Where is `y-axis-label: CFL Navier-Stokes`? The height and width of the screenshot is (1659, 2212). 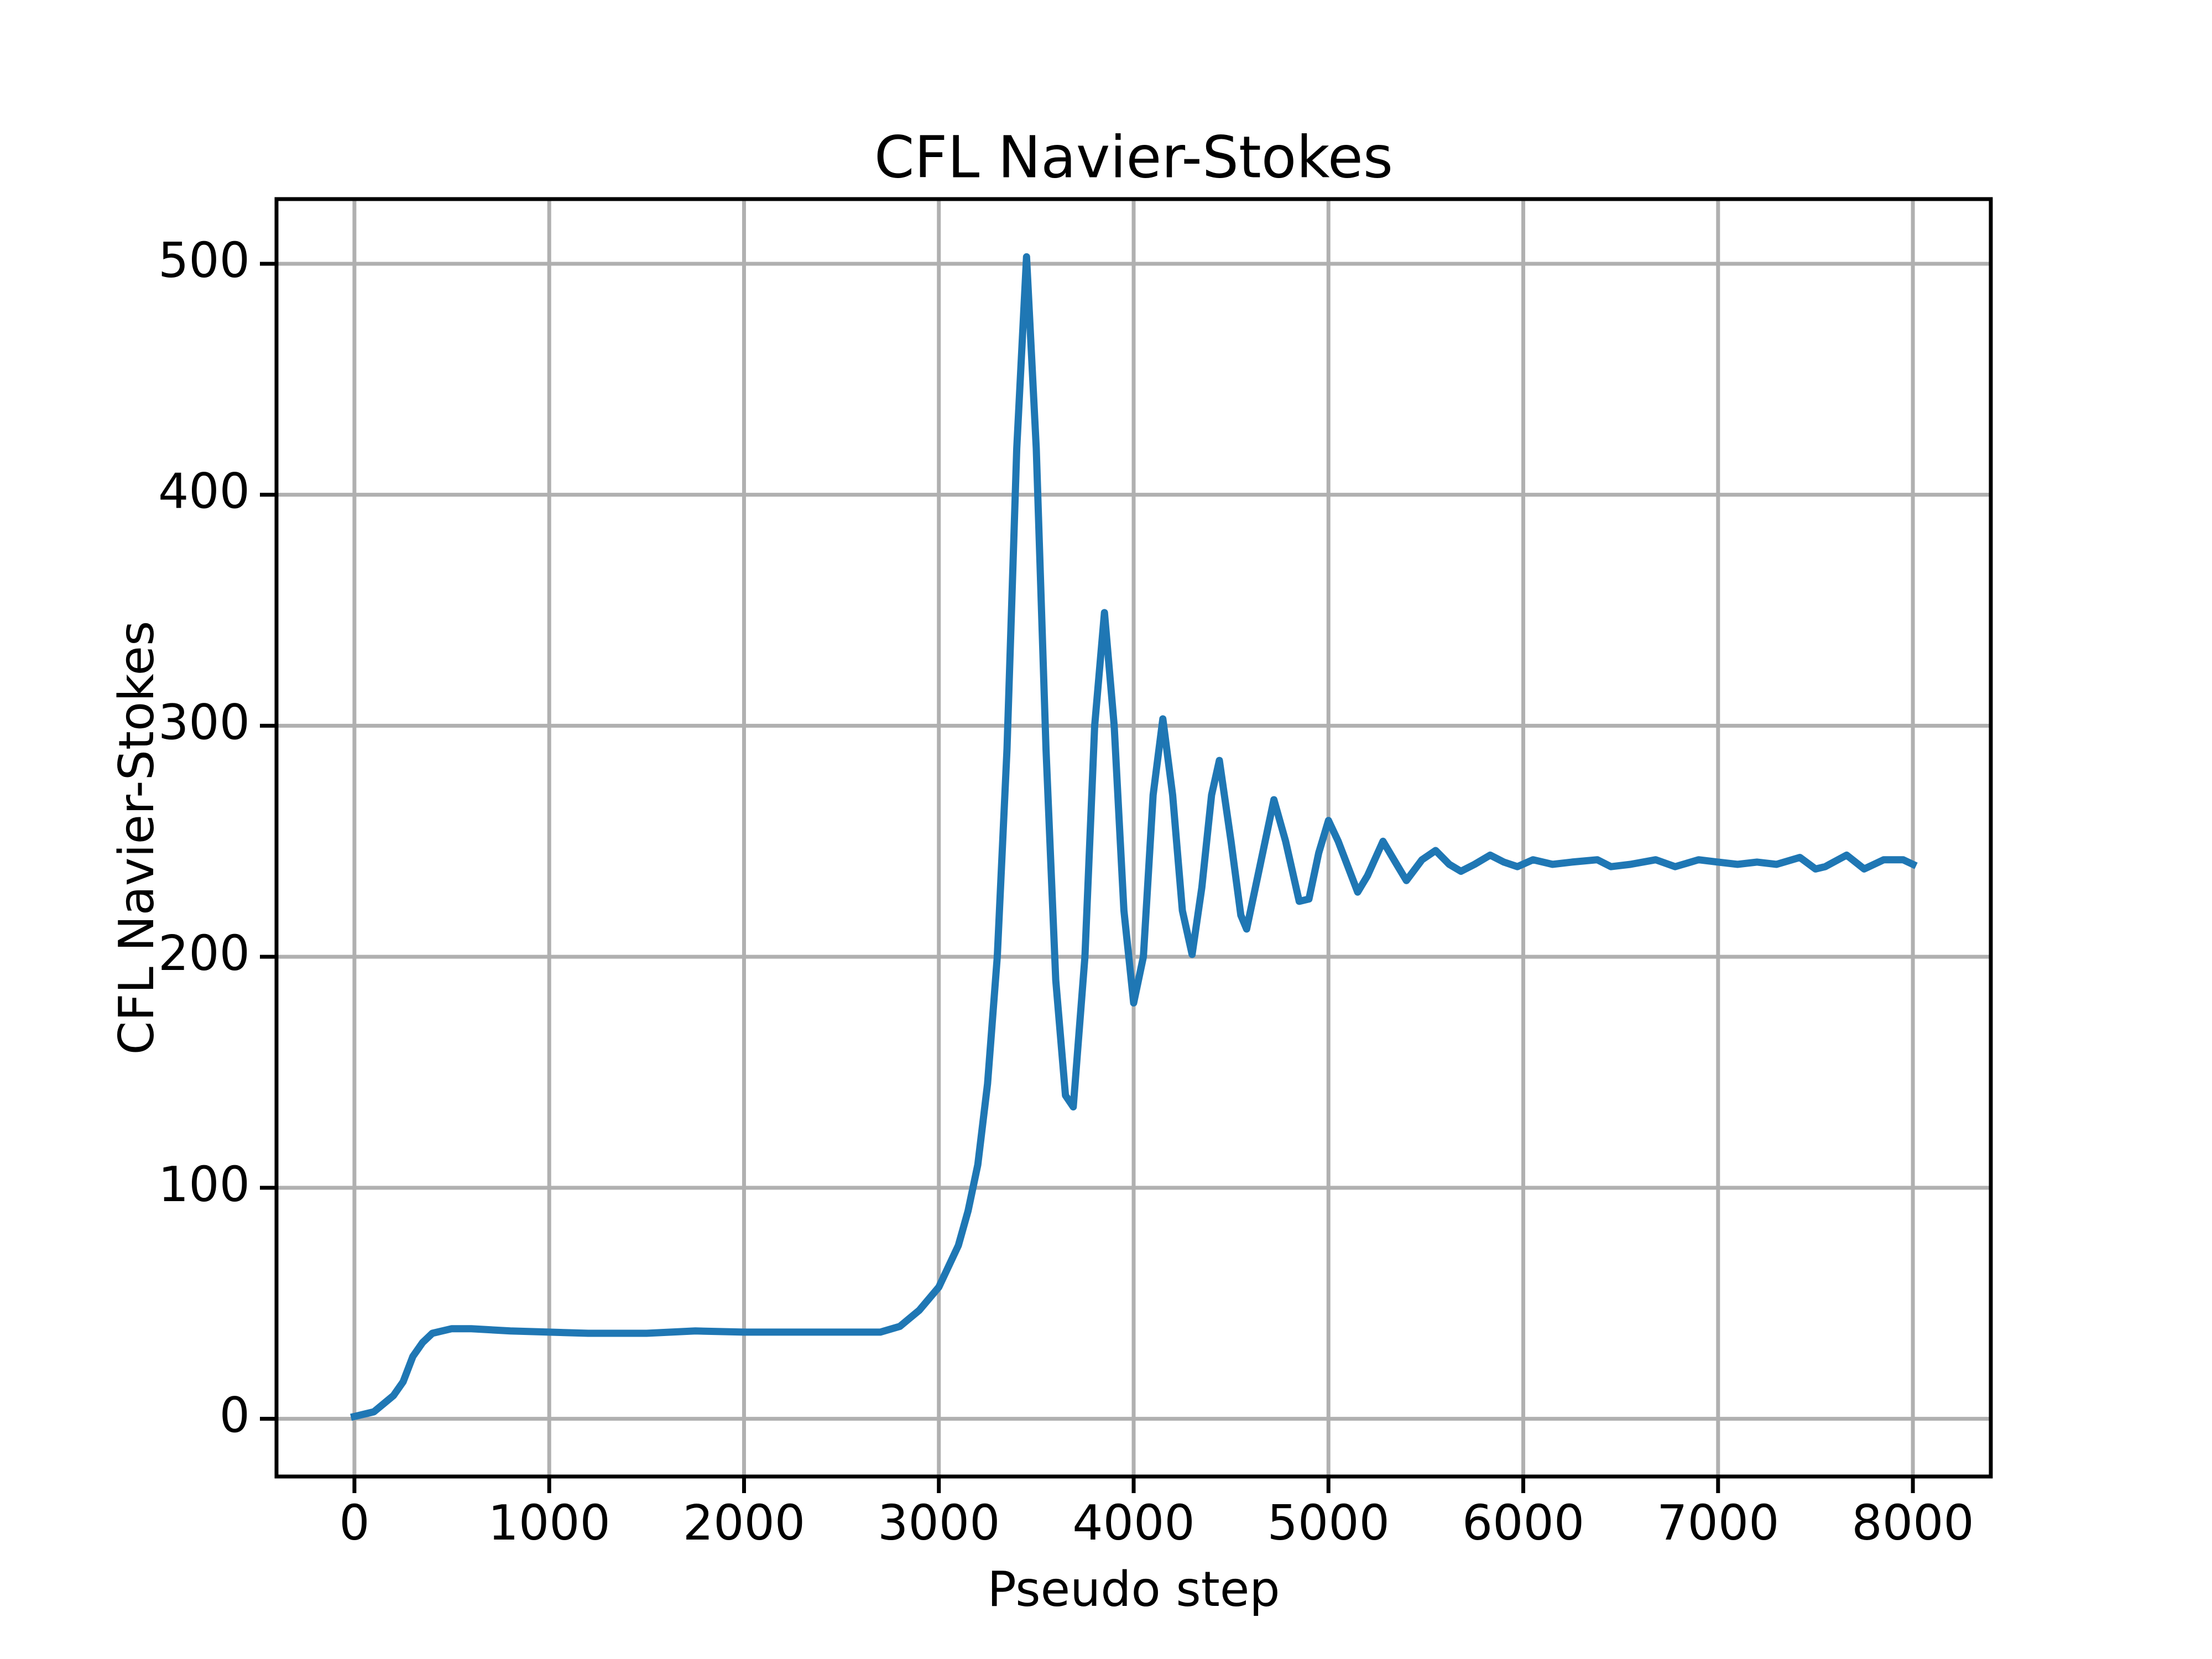 y-axis-label: CFL Navier-Stokes is located at coordinates (137, 838).